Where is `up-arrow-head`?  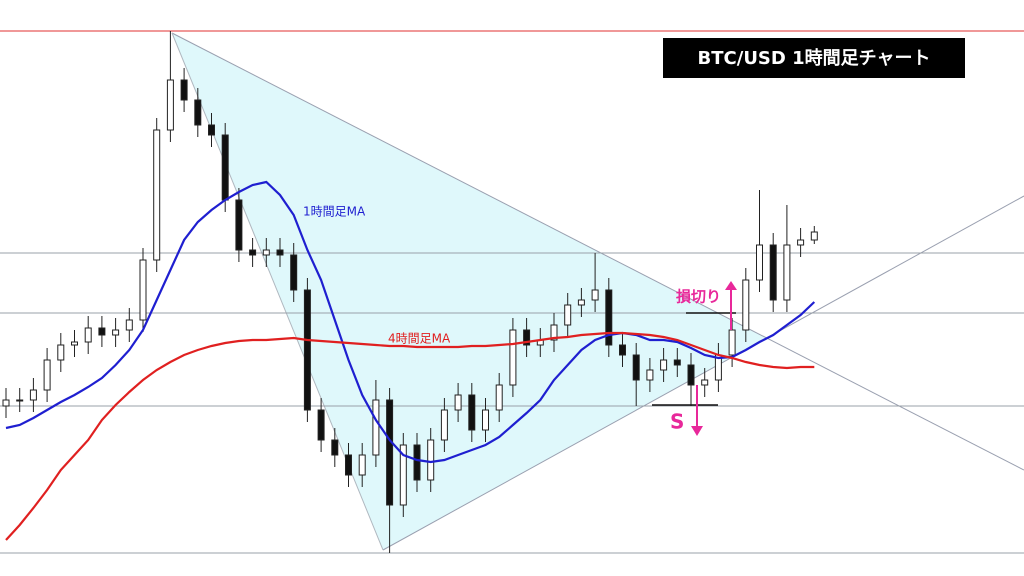 up-arrow-head is located at coordinates (731, 285).